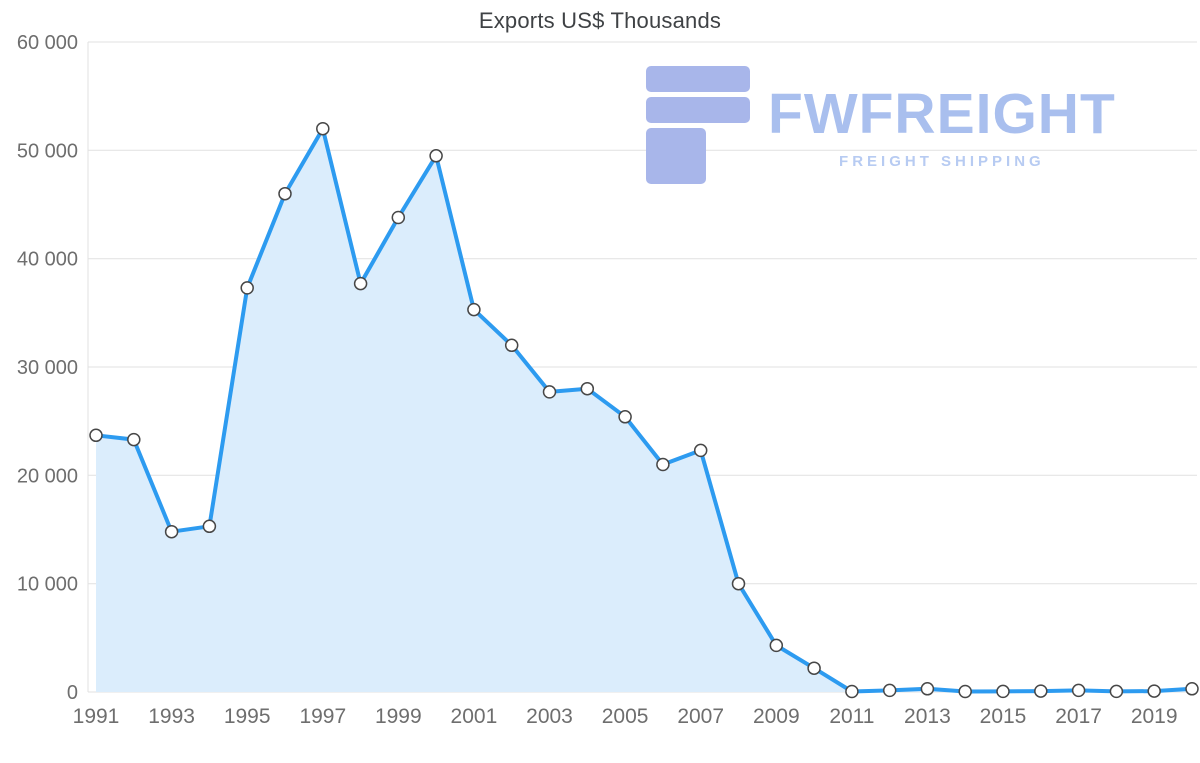  What do you see at coordinates (47, 585) in the screenshot?
I see `y-axis-label: 10 000` at bounding box center [47, 585].